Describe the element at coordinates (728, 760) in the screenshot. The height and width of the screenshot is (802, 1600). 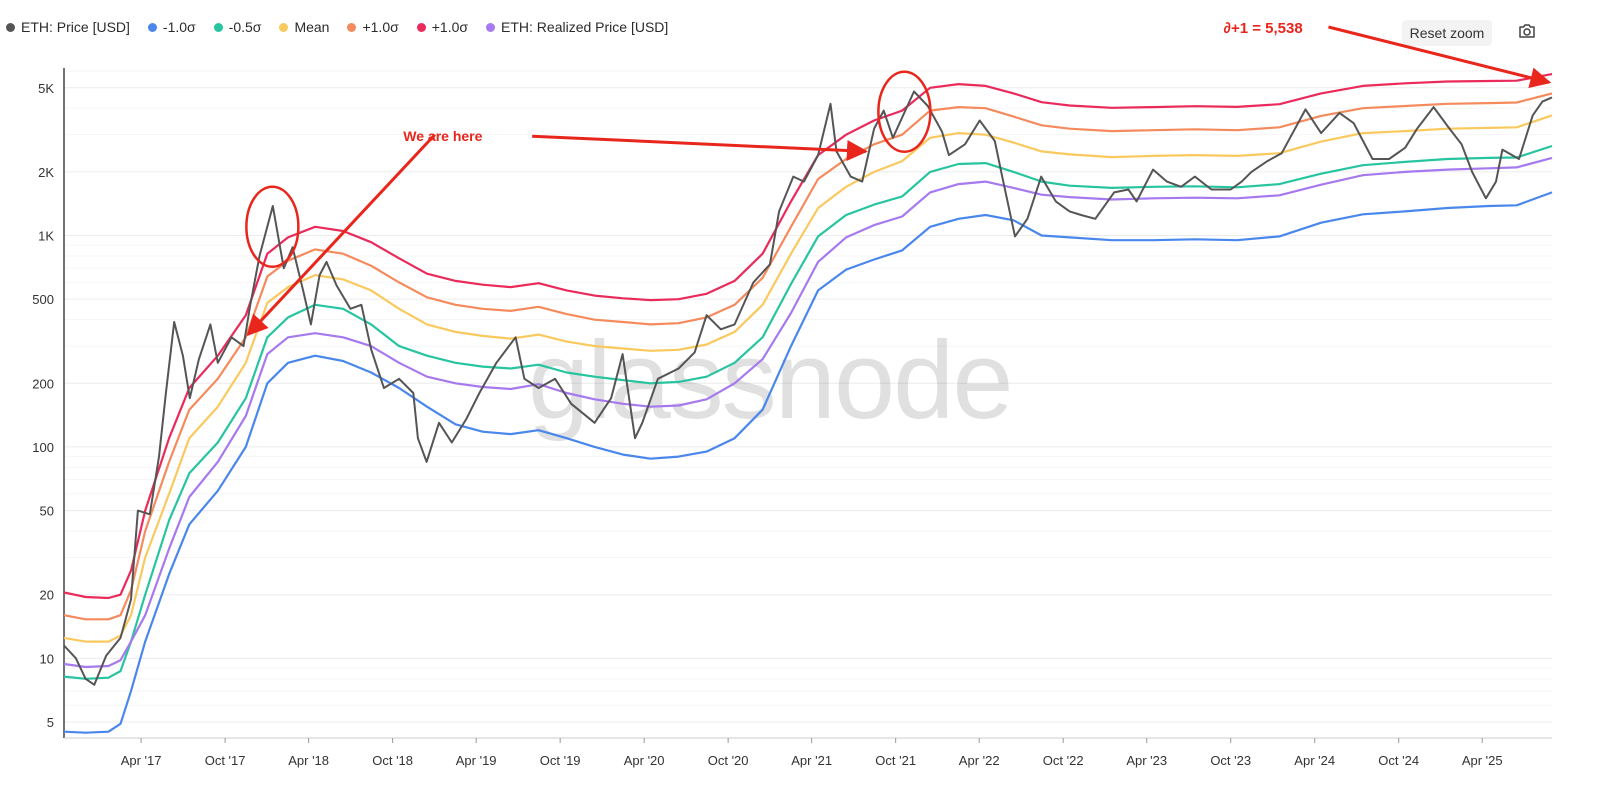
I see `x-tick-label: Oct '20` at that location.